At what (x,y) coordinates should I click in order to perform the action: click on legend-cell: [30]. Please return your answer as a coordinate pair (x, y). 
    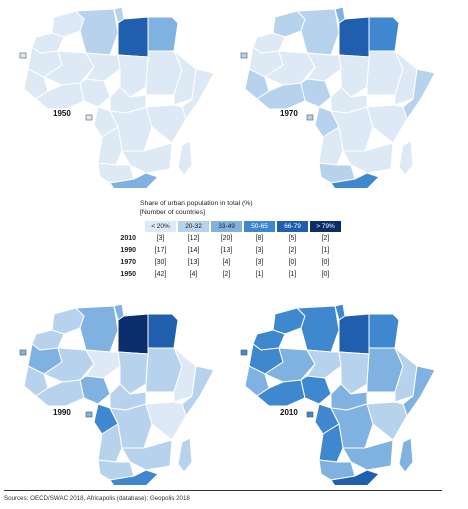
    Looking at the image, I should click on (160, 262).